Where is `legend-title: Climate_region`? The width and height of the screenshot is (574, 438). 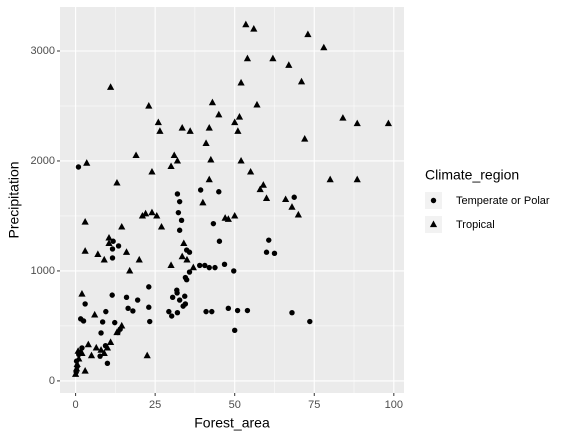
legend-title: Climate_region is located at coordinates (472, 175).